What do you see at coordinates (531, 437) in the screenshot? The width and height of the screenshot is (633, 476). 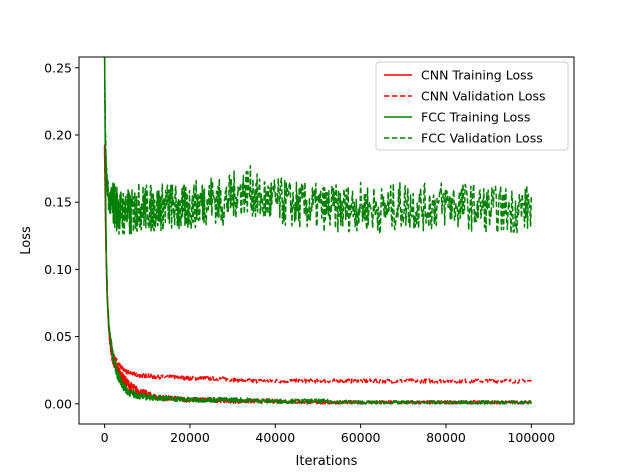 I see `x-tick-label: 100000` at bounding box center [531, 437].